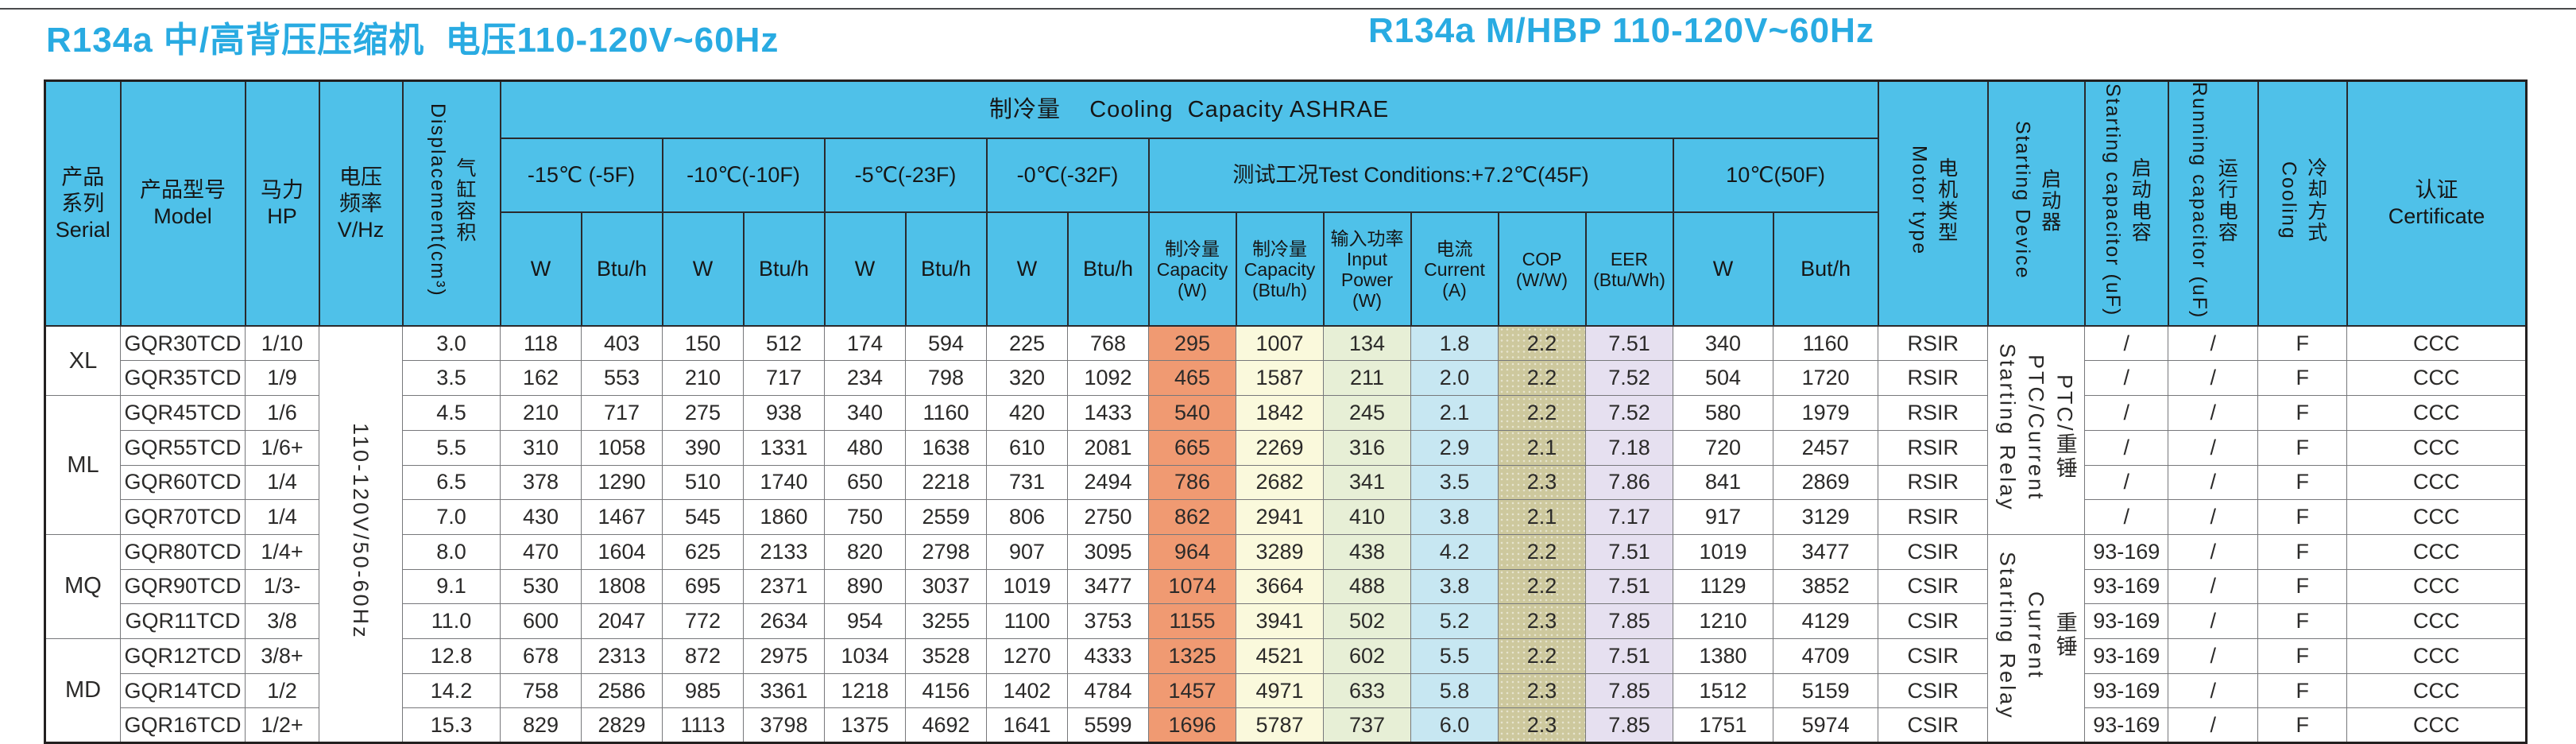 The width and height of the screenshot is (2576, 744). What do you see at coordinates (540, 269) in the screenshot?
I see `unit-header-w: W` at bounding box center [540, 269].